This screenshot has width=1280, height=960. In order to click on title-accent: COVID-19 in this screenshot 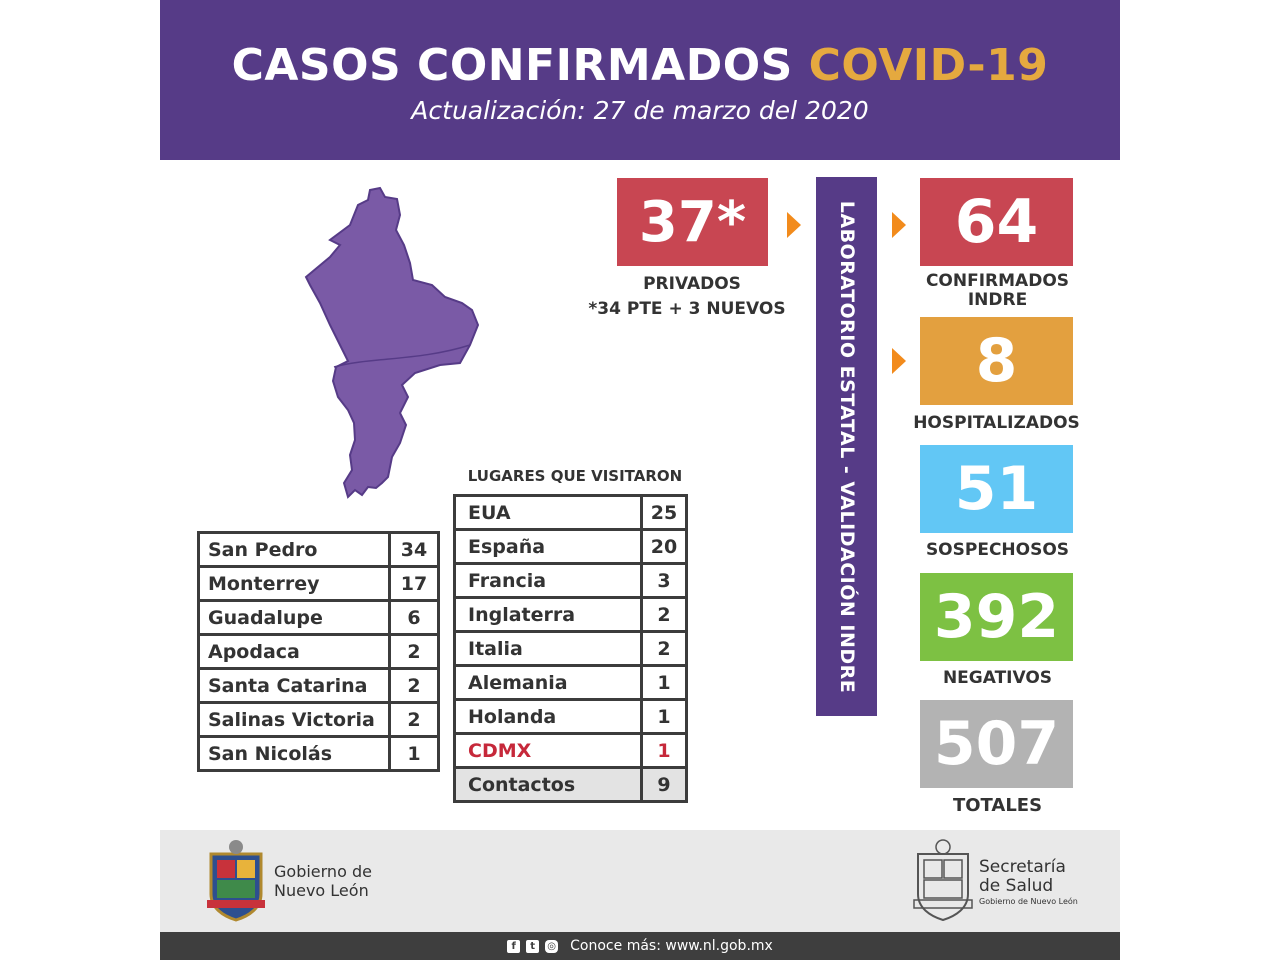, I will do `click(928, 65)`.